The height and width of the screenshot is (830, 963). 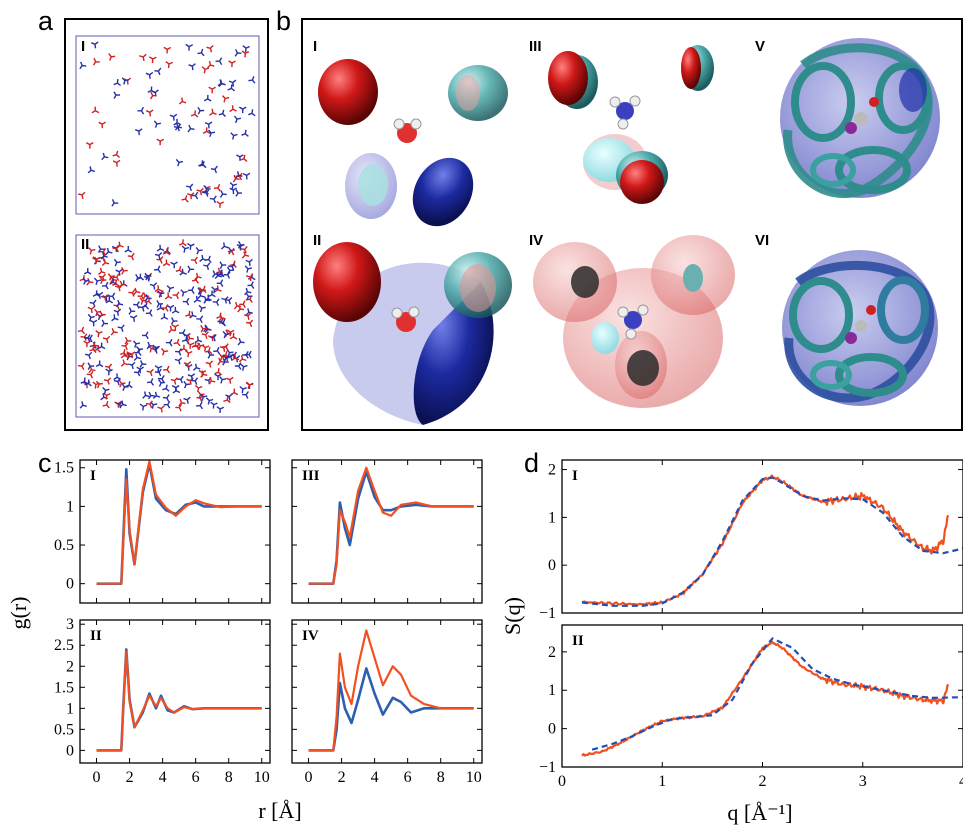 What do you see at coordinates (311, 476) in the screenshot?
I see `subplot-label-c-III: III` at bounding box center [311, 476].